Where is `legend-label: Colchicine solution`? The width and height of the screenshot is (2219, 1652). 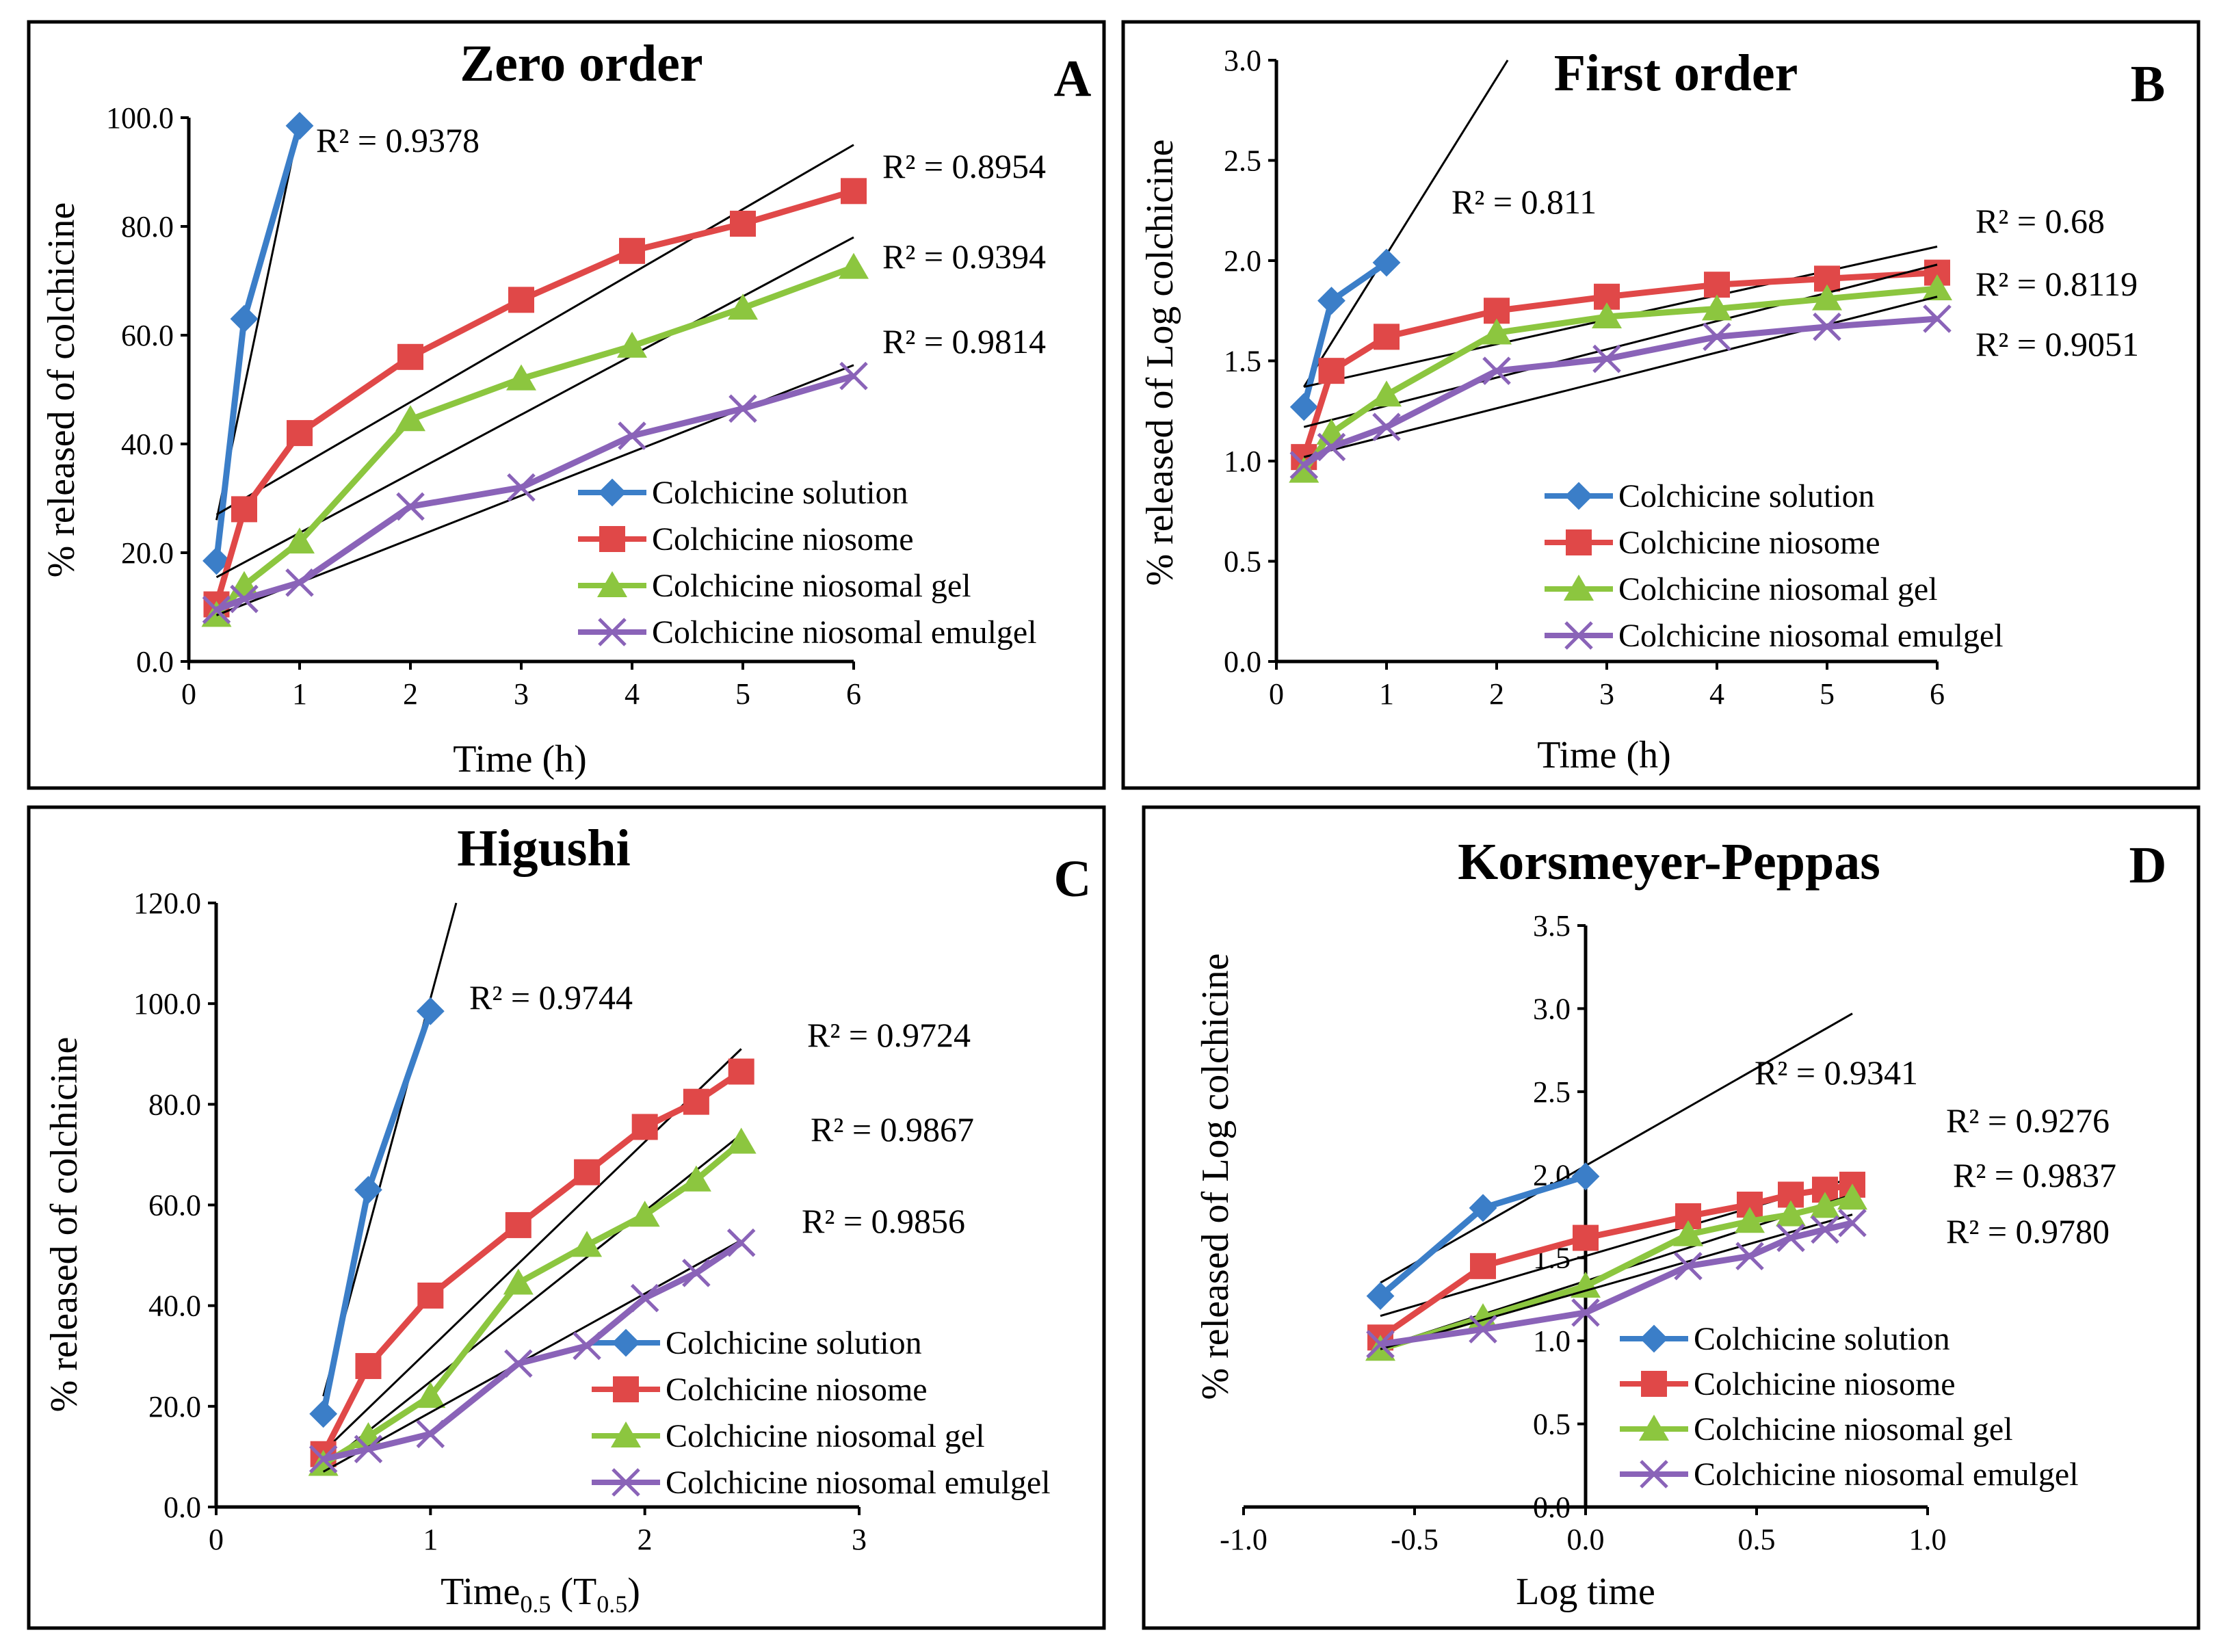 legend-label: Colchicine solution is located at coordinates (780, 493).